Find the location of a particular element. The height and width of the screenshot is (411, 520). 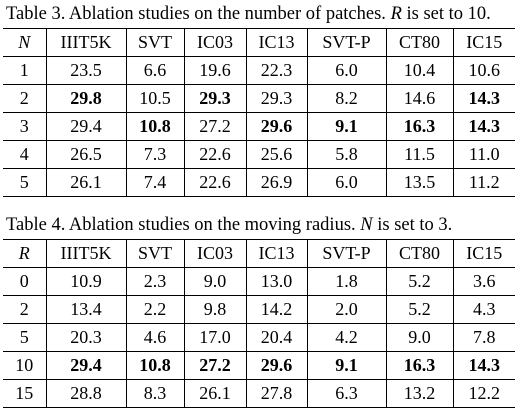

param-header: R is located at coordinates (24, 253).